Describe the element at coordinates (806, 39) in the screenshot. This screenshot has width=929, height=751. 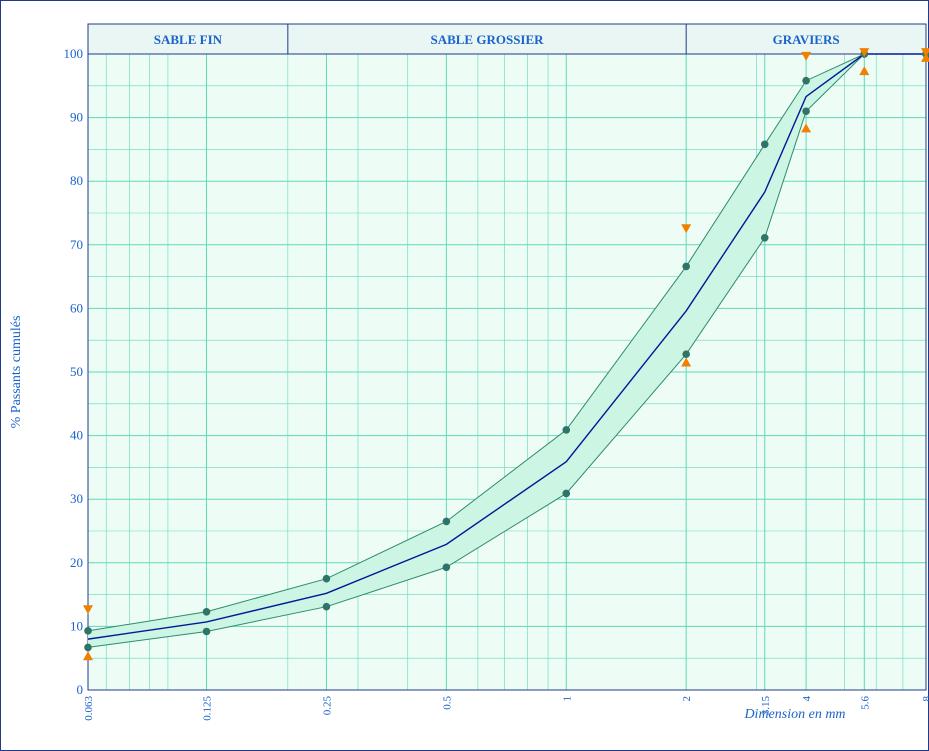
I see `zone-label: GRAVIERS` at that location.